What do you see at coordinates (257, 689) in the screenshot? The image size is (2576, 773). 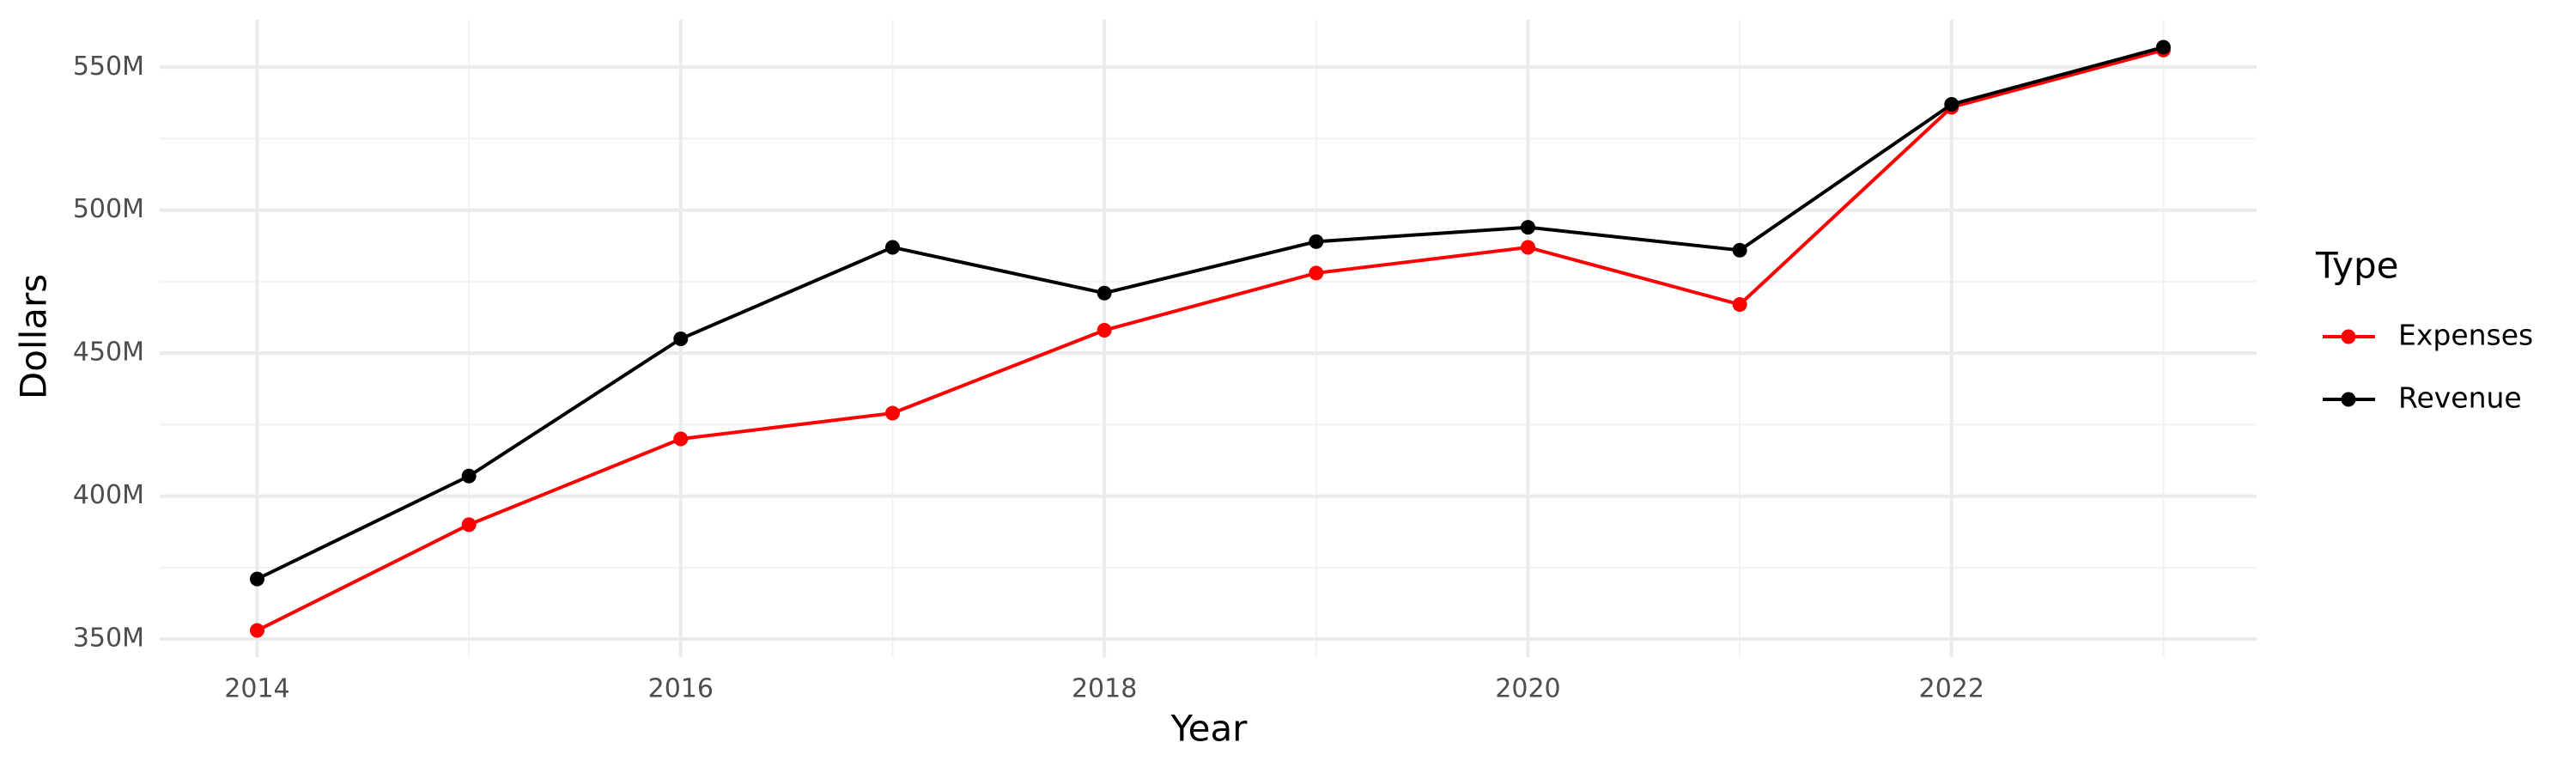 I see `x-tick-label: 2014` at bounding box center [257, 689].